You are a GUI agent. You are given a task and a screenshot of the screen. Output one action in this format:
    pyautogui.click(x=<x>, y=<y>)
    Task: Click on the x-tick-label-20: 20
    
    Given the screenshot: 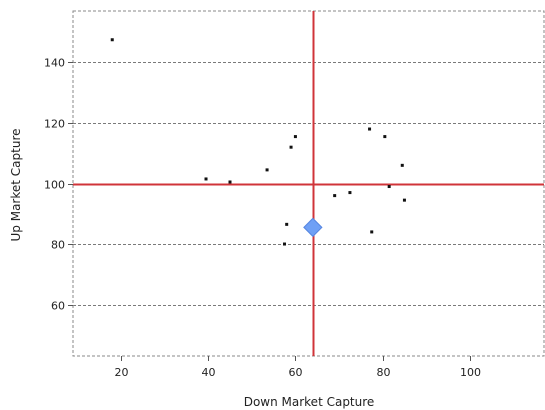 What is the action you would take?
    pyautogui.click(x=122, y=372)
    